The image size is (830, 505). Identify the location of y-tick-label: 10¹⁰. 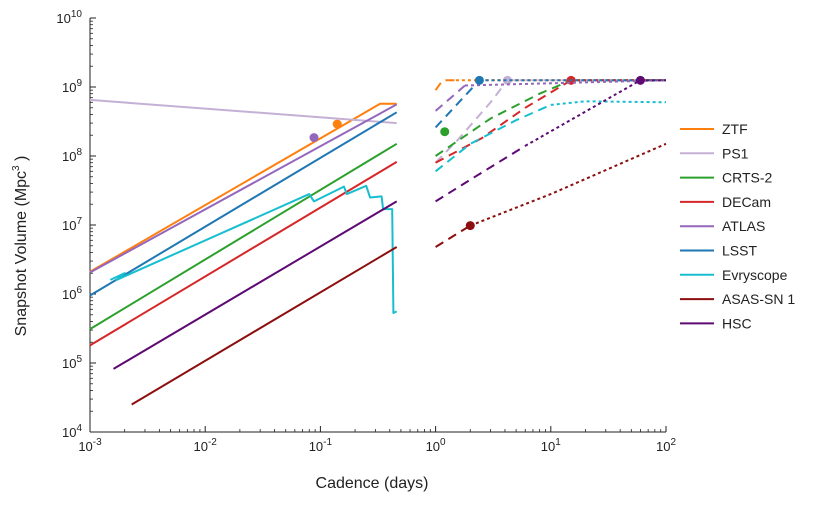
(69, 17).